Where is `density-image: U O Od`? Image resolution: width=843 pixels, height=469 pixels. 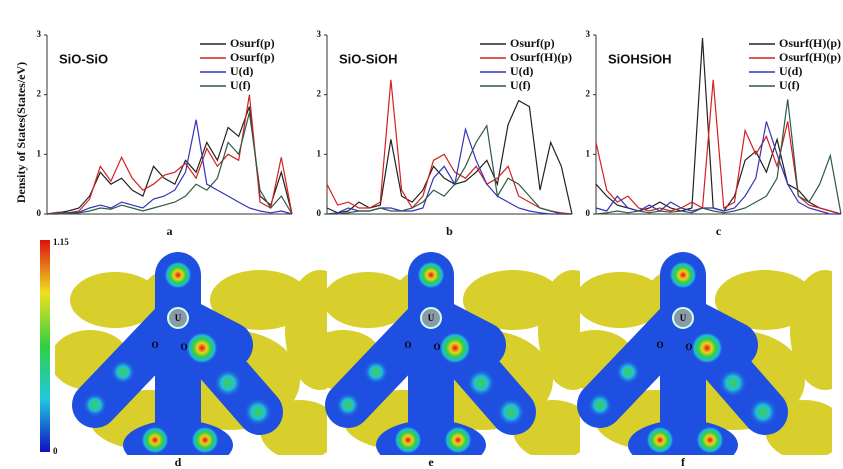 density-image: U O Od is located at coordinates (191, 360).